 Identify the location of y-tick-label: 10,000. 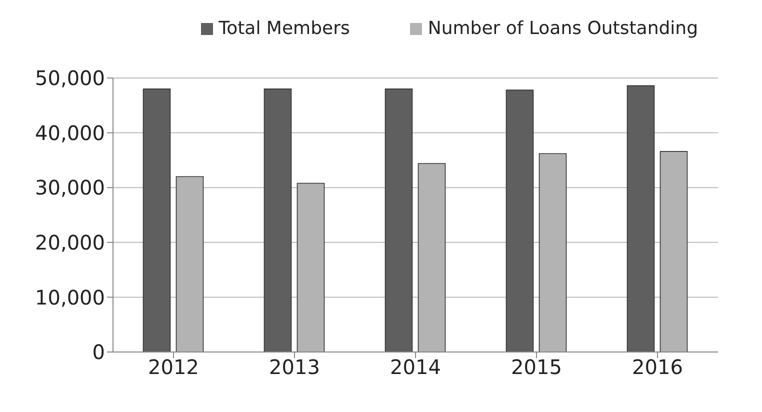
(70, 297).